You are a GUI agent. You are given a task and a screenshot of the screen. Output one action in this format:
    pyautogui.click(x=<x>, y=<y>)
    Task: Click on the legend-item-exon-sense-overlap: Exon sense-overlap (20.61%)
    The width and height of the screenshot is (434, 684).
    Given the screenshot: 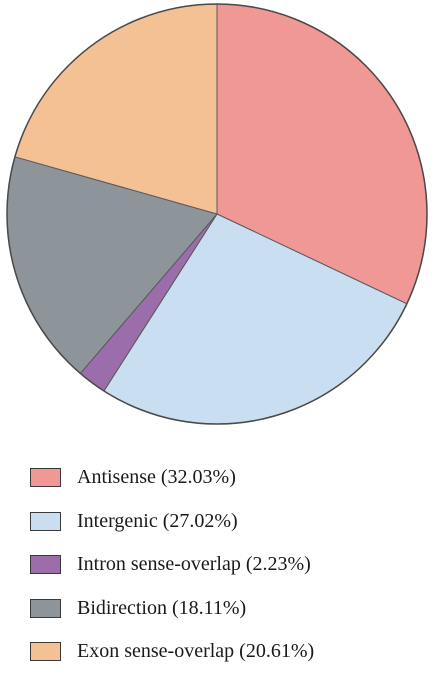 What is the action you would take?
    pyautogui.click(x=172, y=651)
    